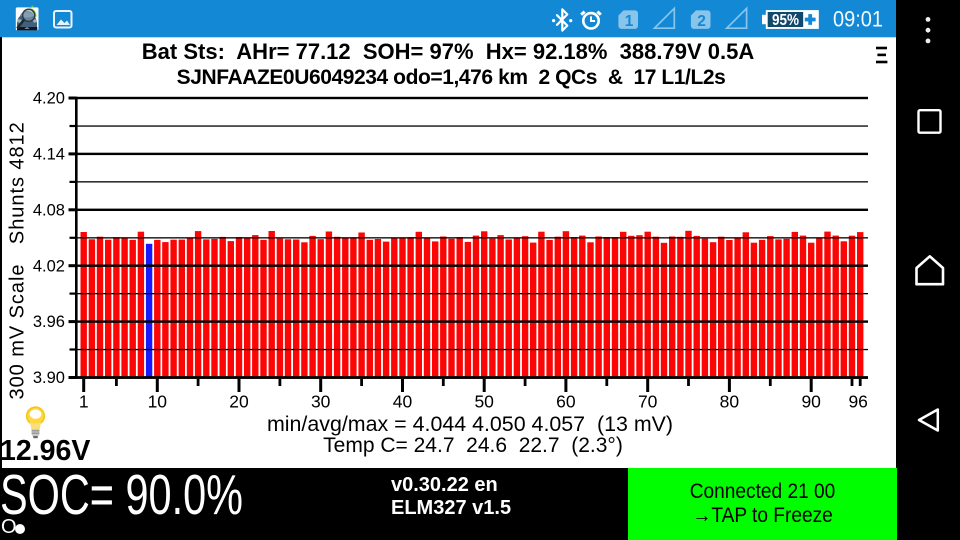 The width and height of the screenshot is (960, 540). I want to click on svg-text: 30, so click(321, 402).